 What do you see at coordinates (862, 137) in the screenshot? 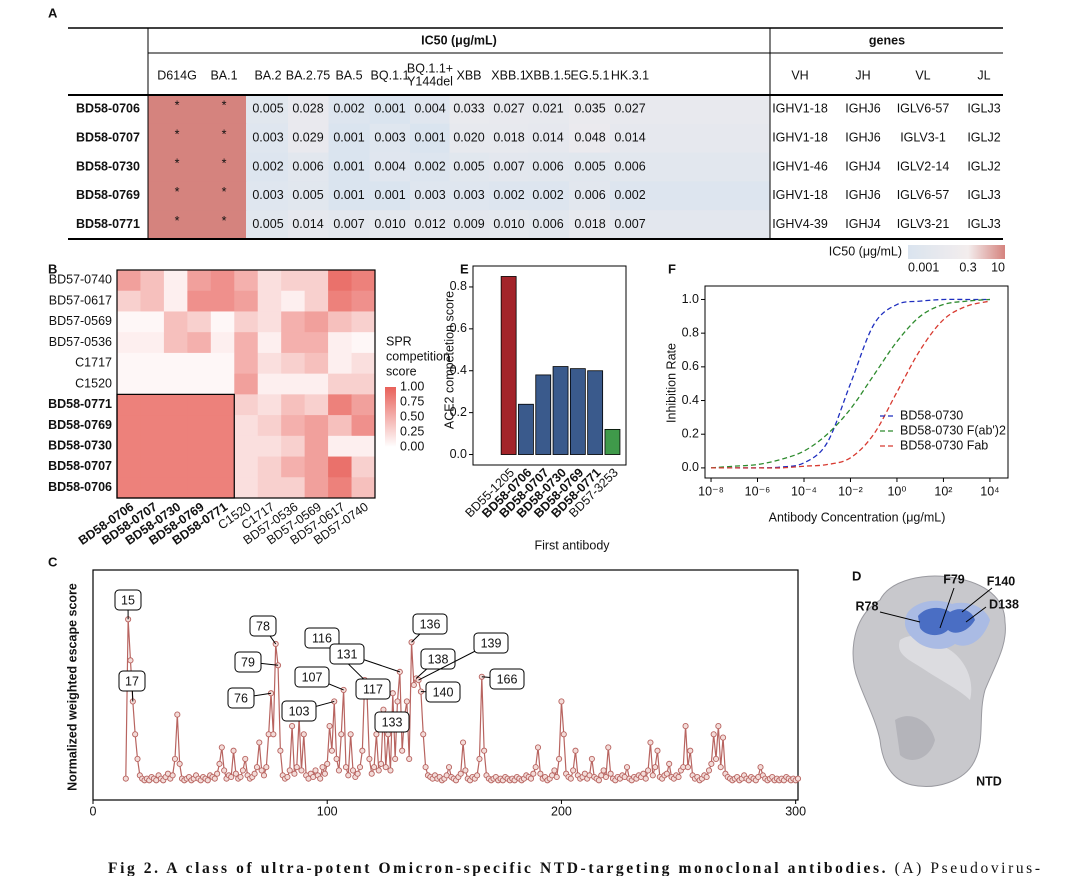
I see `gene-value: IGHJ6` at bounding box center [862, 137].